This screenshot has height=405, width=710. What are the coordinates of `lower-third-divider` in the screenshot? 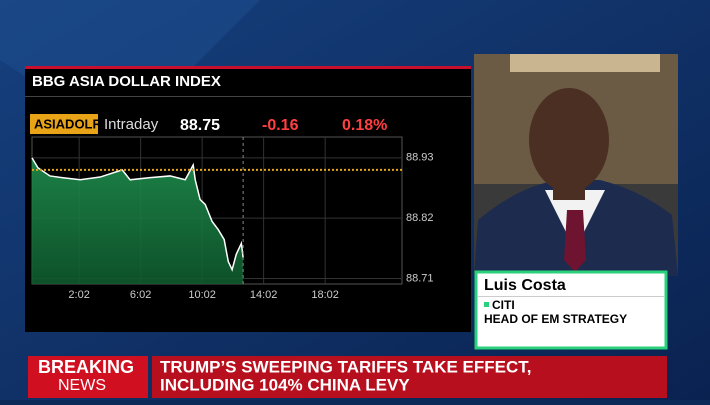 It's located at (571, 296).